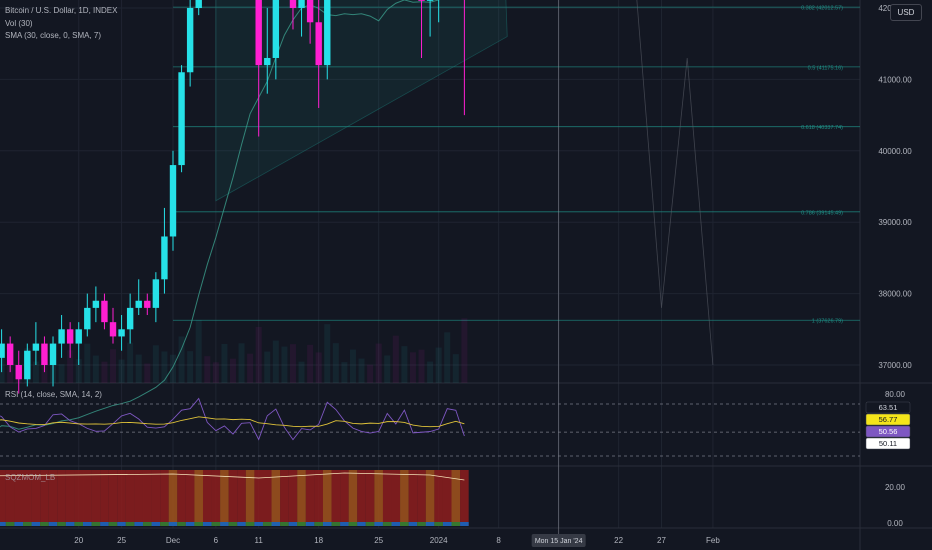 This screenshot has height=550, width=932. I want to click on fib-level-label: 1 (37626.79), so click(827, 322).